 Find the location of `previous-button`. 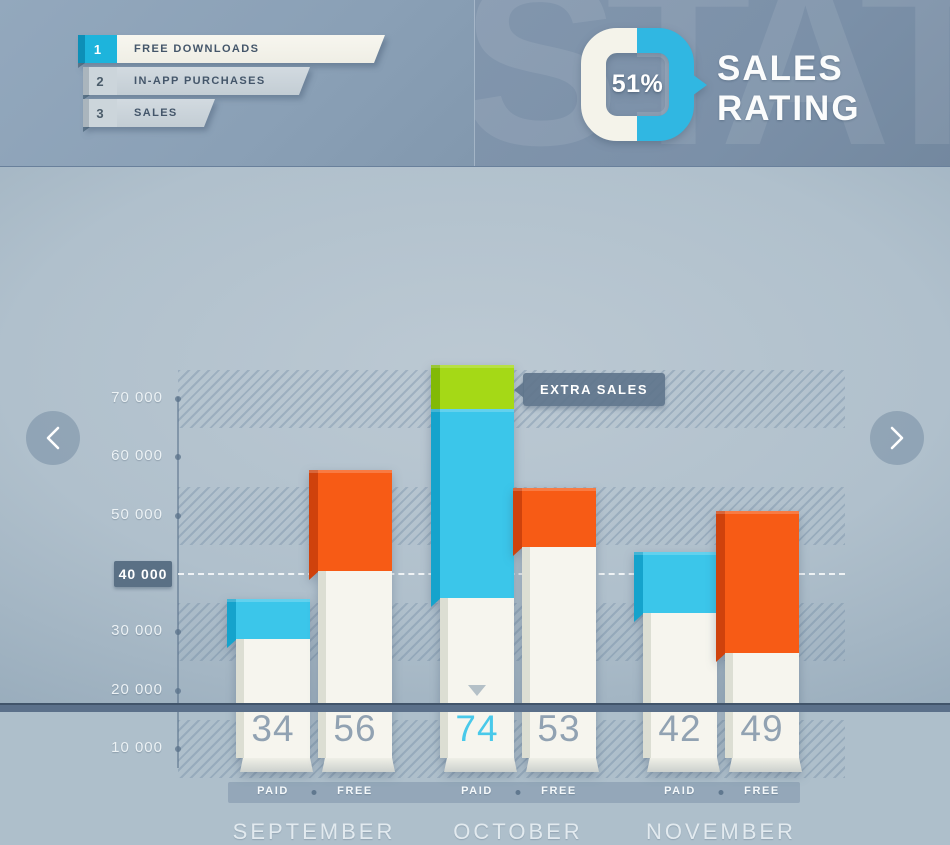

previous-button is located at coordinates (53, 438).